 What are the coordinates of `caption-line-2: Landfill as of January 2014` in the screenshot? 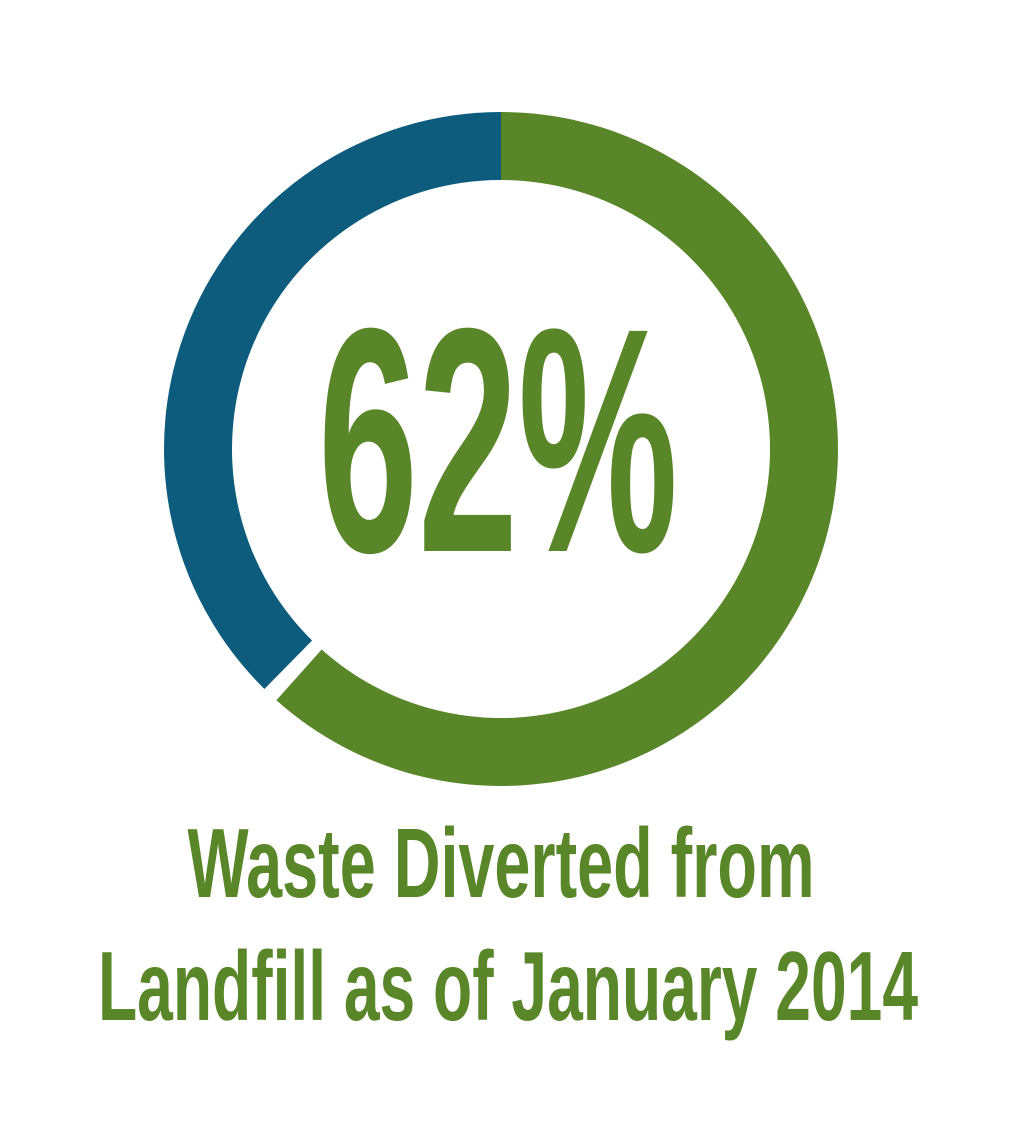 It's located at (508, 986).